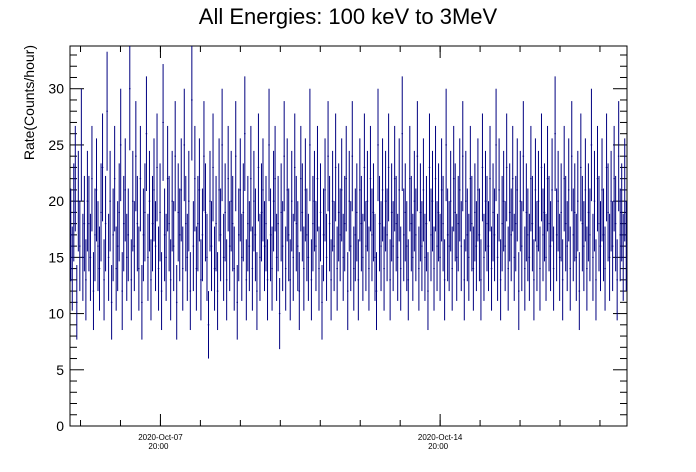 The height and width of the screenshot is (472, 696). Describe the element at coordinates (348, 16) in the screenshot. I see `chart-title: All Energies: 100 keV to 3MeV` at that location.